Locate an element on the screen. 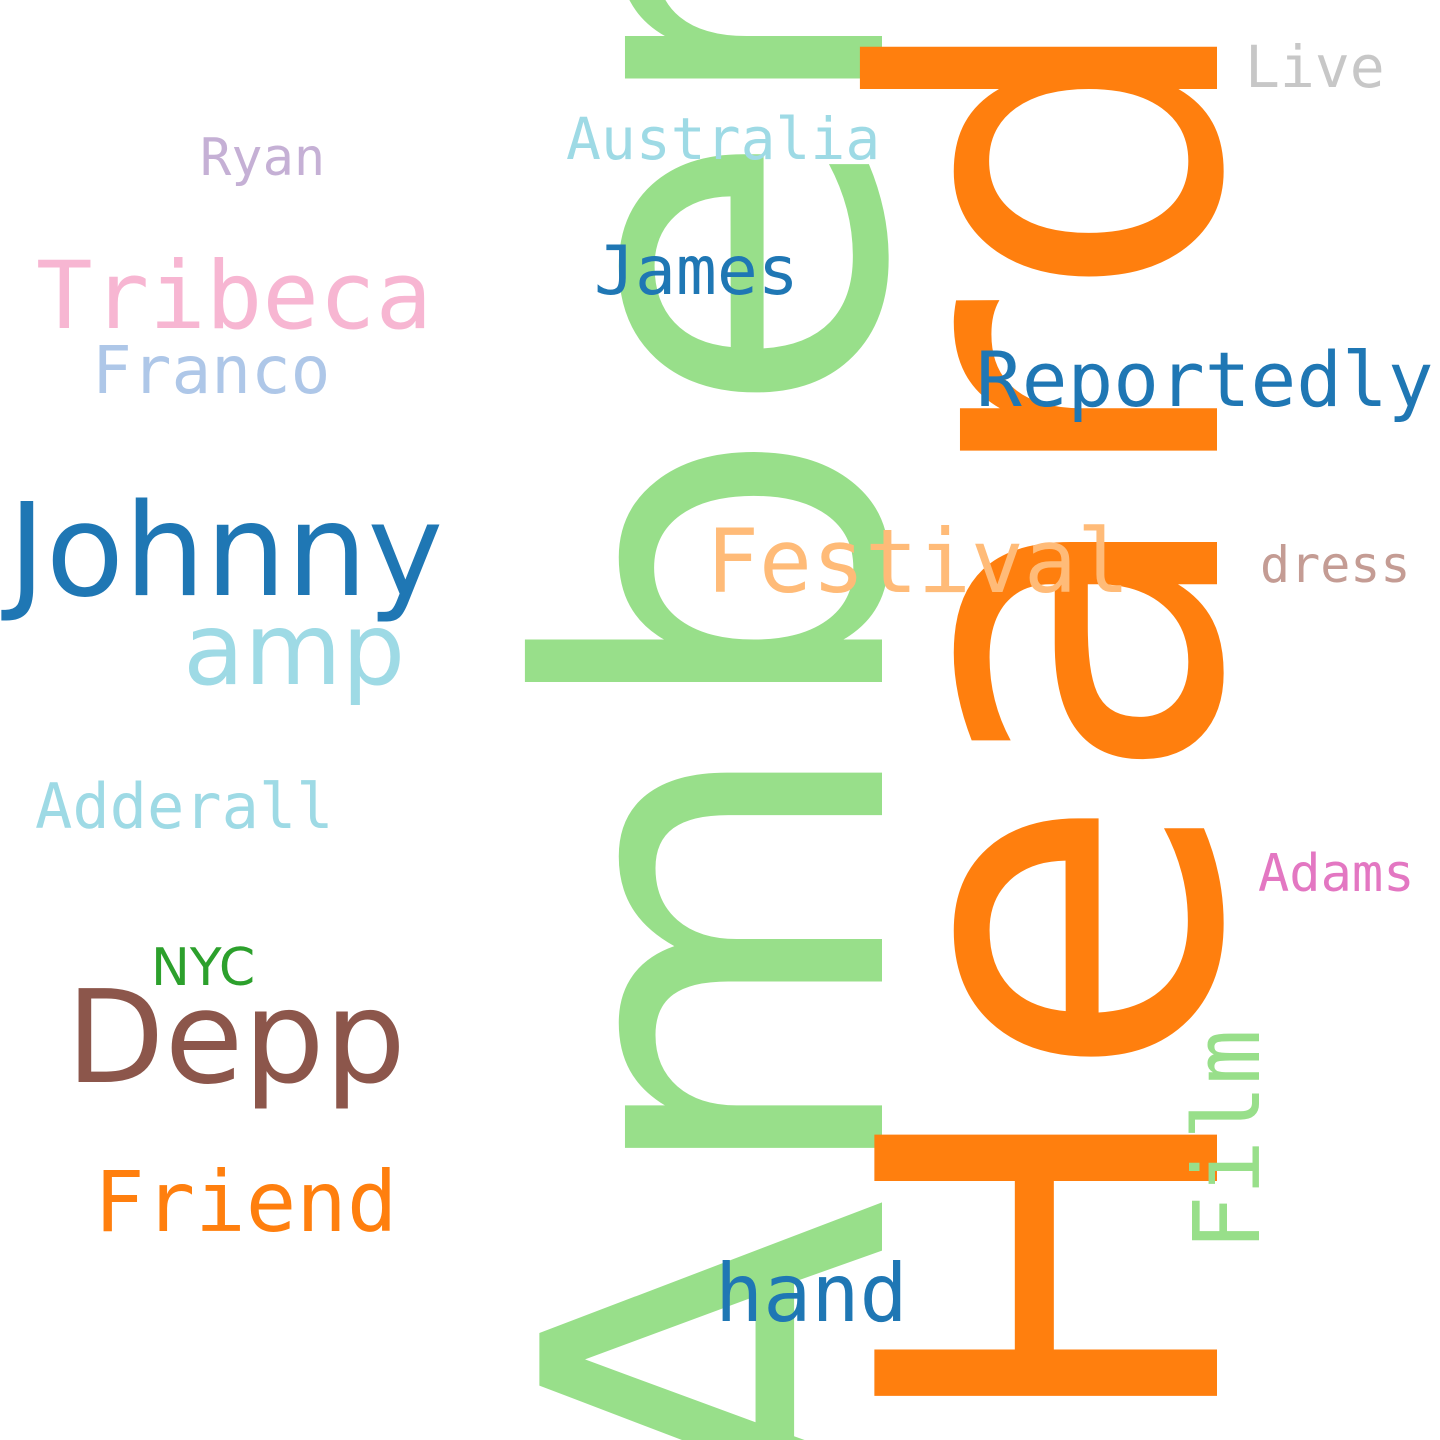 This screenshot has height=1440, width=1440. word-ryan: Ryan is located at coordinates (263, 158).